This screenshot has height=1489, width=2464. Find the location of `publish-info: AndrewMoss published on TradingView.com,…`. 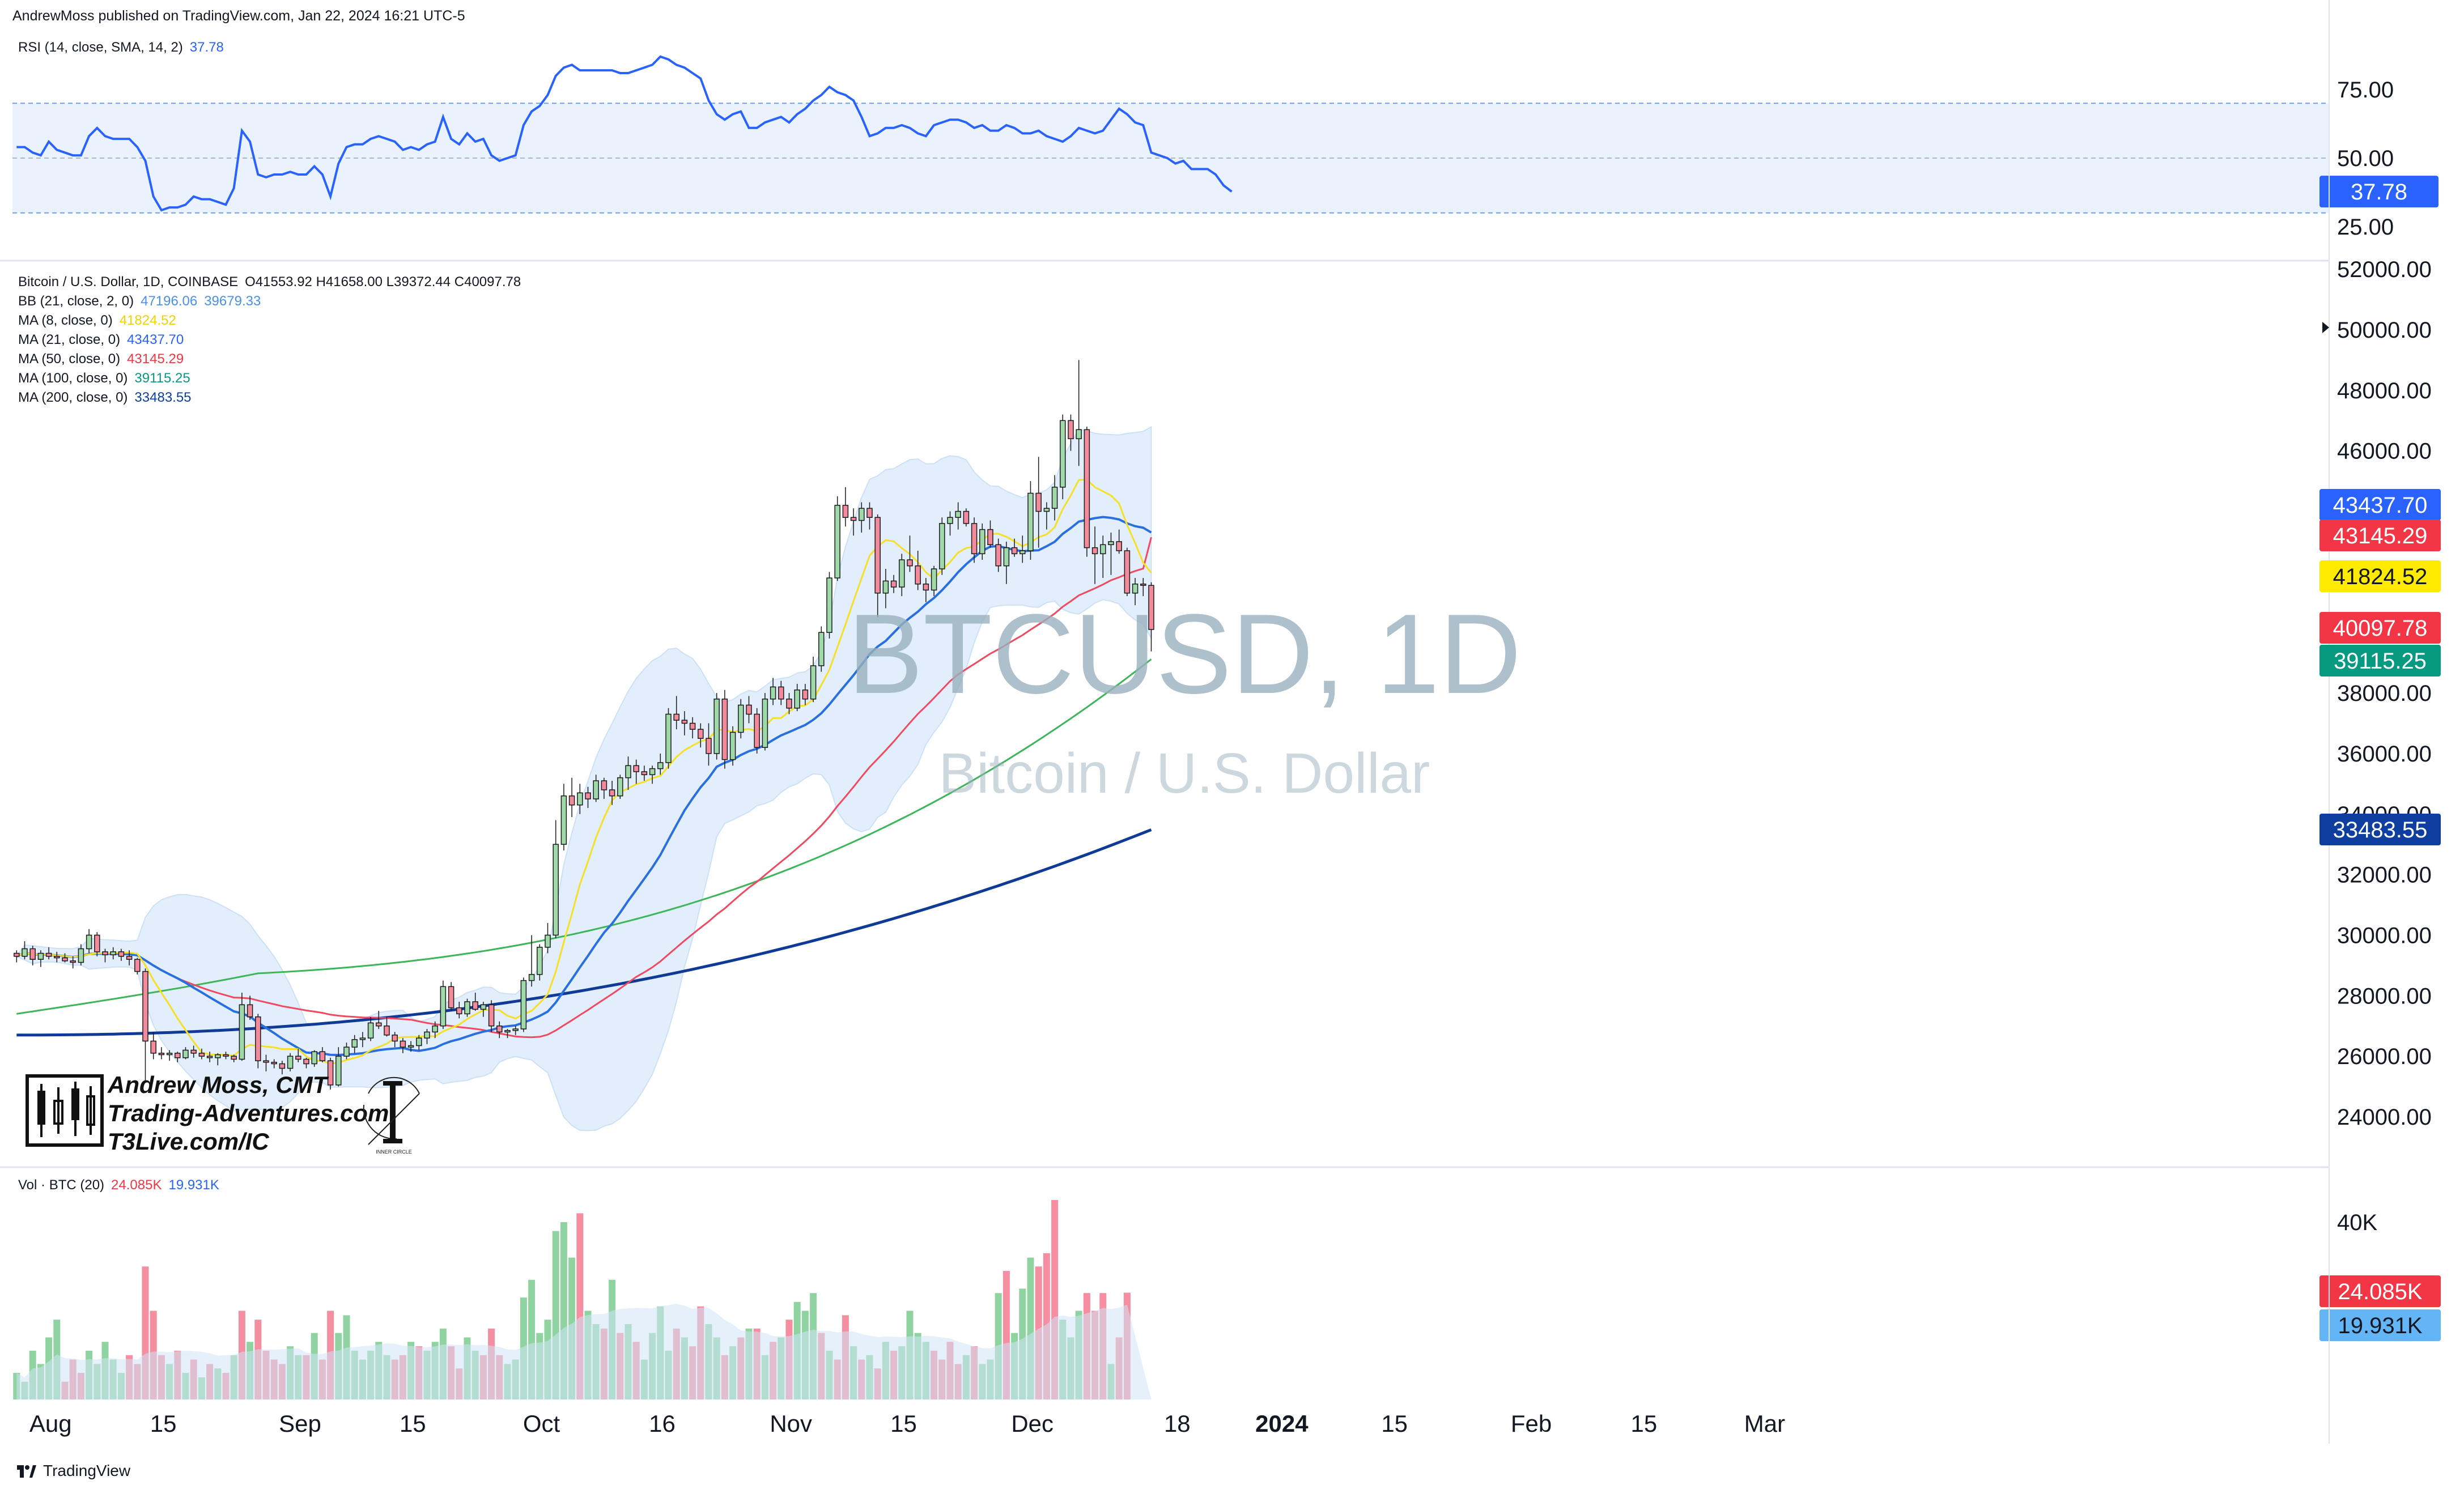

publish-info: AndrewMoss published on TradingView.com,… is located at coordinates (238, 16).